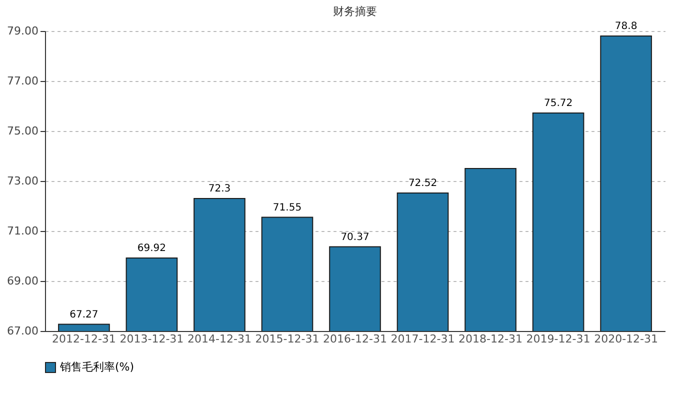 This screenshot has height=395, width=700. What do you see at coordinates (558, 339) in the screenshot?
I see `x-tick-label: 2019-12-31` at bounding box center [558, 339].